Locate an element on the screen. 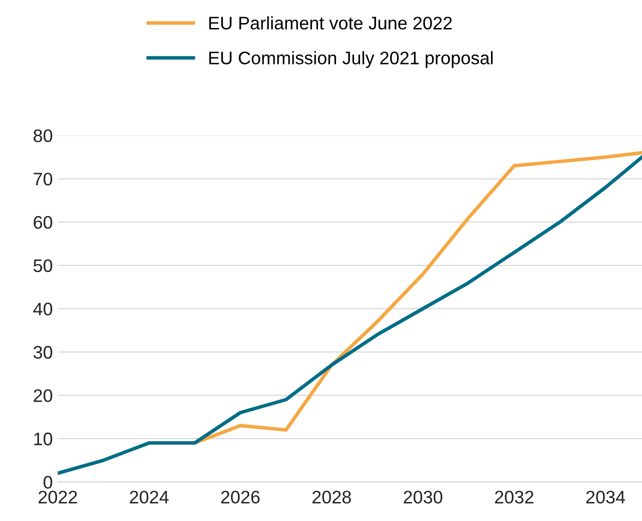 Image resolution: width=642 pixels, height=521 pixels. y-tick-label: 50 is located at coordinates (43, 265).